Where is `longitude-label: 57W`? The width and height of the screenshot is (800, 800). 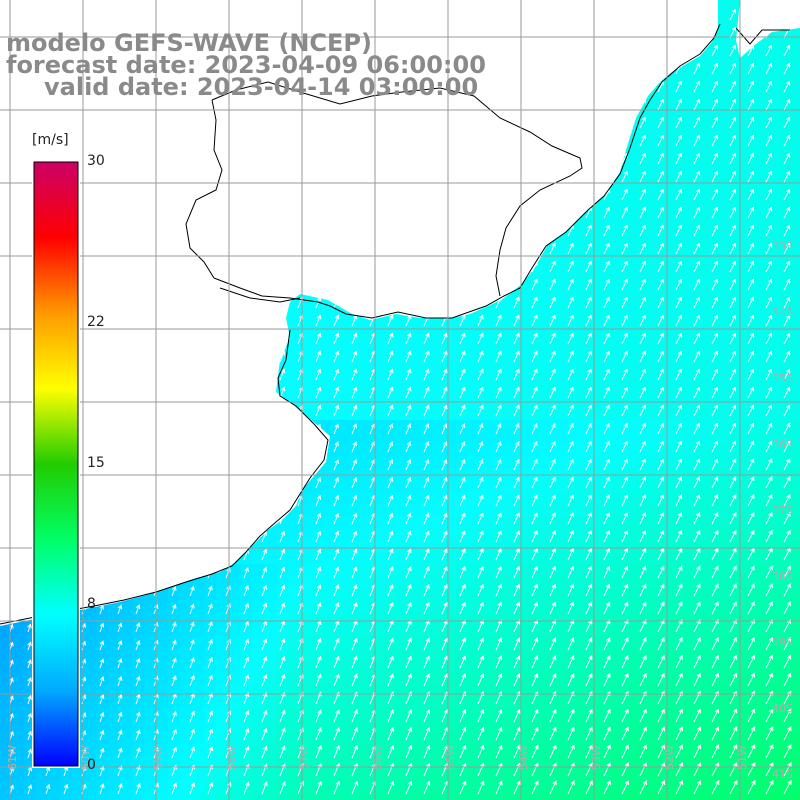
longitude-label: 57W is located at coordinates (304, 757).